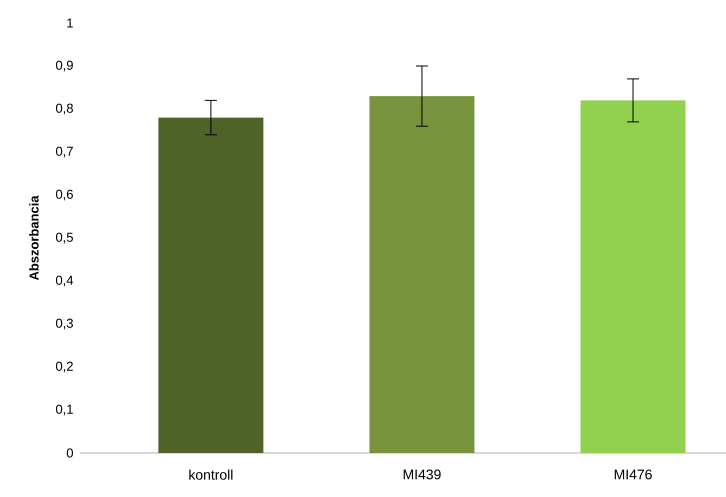 This screenshot has width=726, height=497. I want to click on y-tick-label: 0,6, so click(64, 195).